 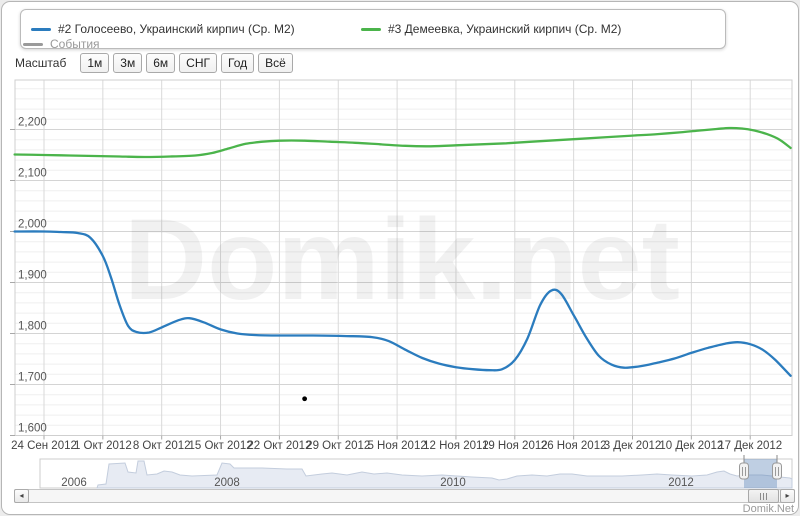 What do you see at coordinates (103, 446) in the screenshot?
I see `x-axis-label: 1 Окт 2012` at bounding box center [103, 446].